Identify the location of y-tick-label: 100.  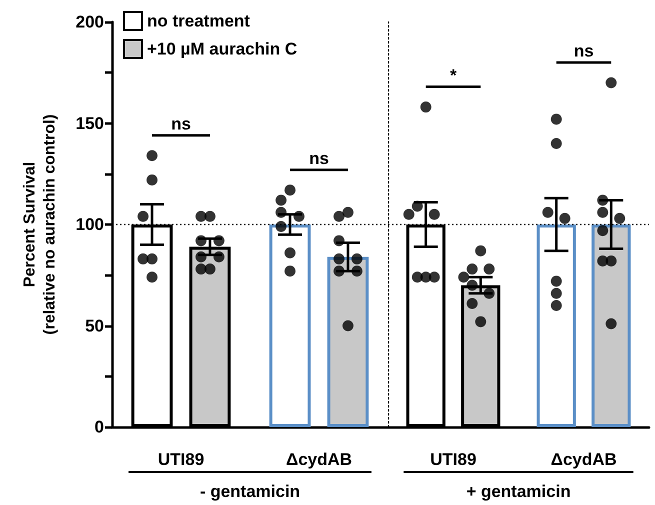
(90, 224).